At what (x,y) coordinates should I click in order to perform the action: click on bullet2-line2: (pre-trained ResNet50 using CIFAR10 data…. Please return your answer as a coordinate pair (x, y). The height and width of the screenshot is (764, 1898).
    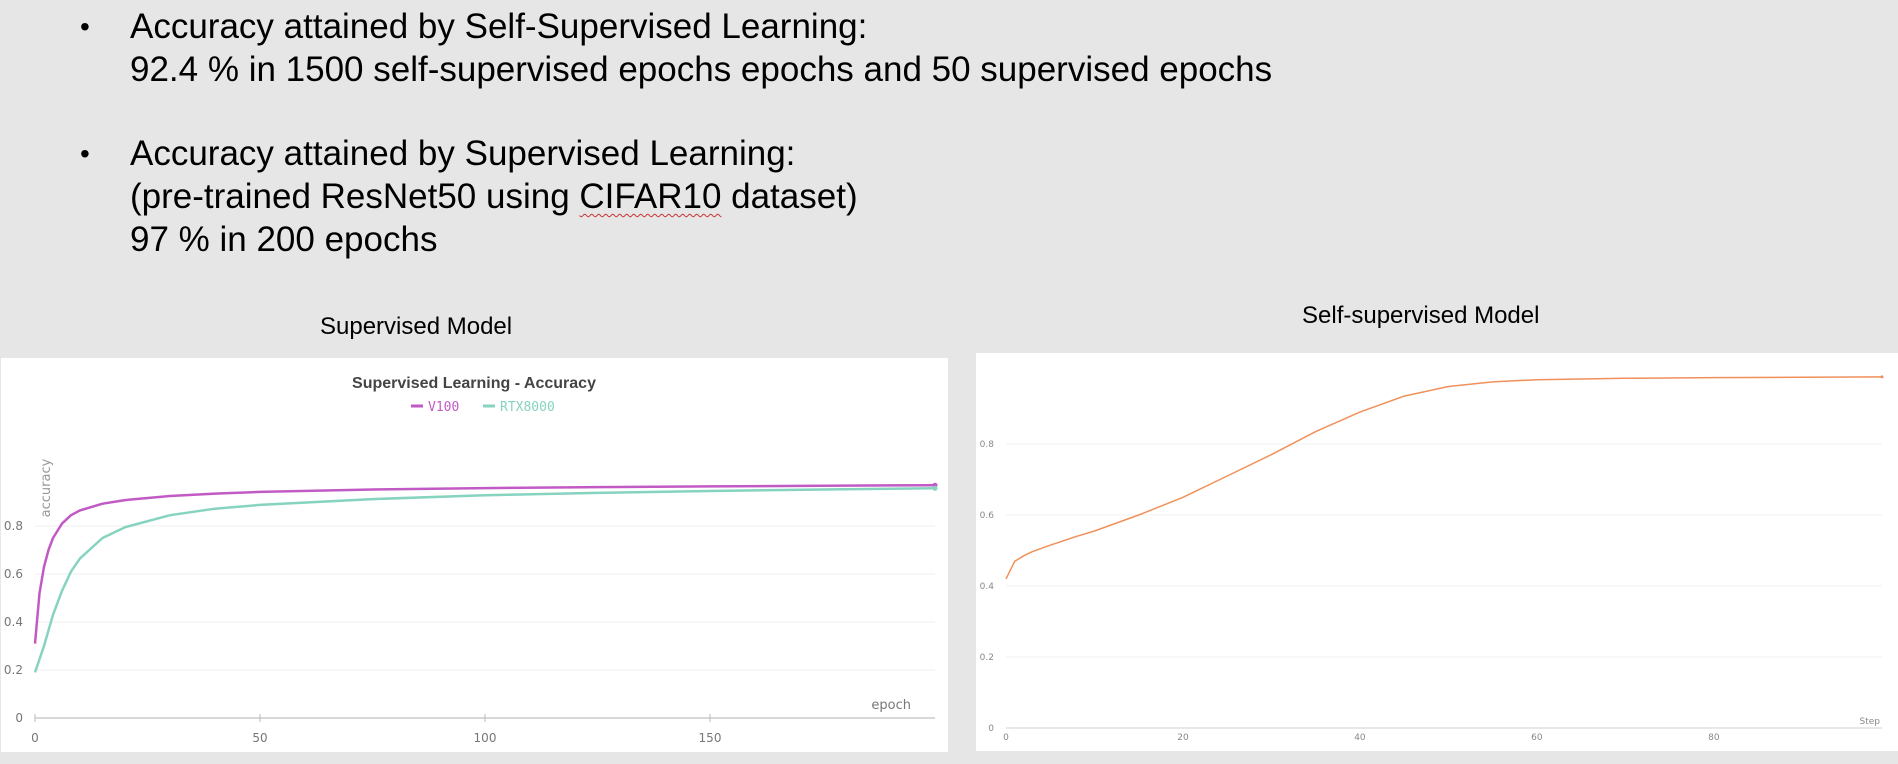
    Looking at the image, I should click on (494, 196).